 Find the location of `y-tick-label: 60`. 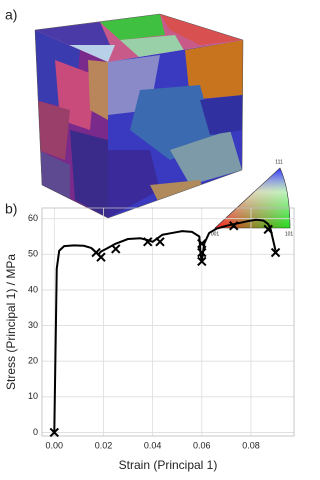

y-tick-label: 60 is located at coordinates (33, 218).